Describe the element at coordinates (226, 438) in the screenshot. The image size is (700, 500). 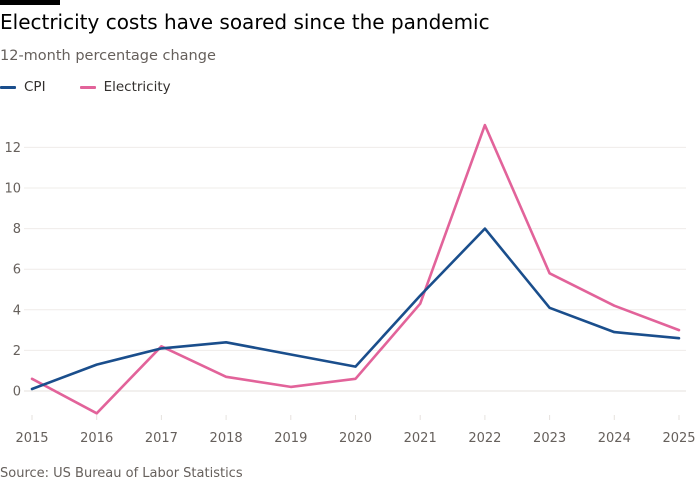
I see `x-tick-label: 2018` at that location.